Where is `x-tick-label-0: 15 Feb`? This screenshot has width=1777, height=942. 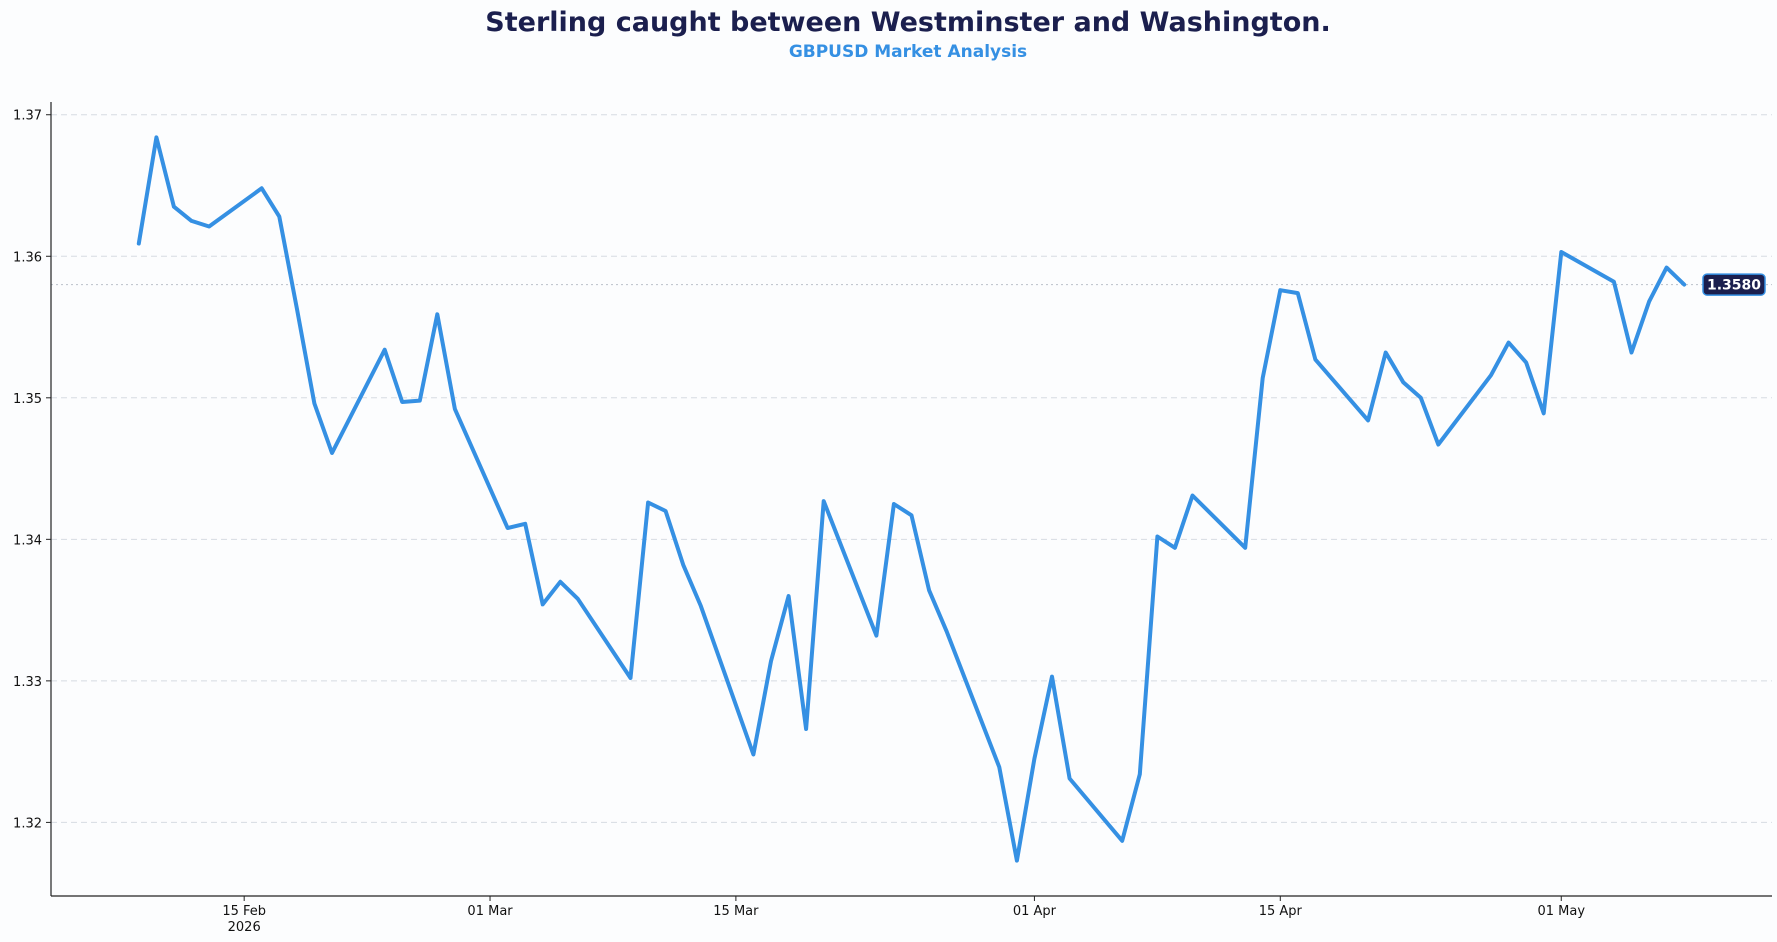
x-tick-label-0: 15 Feb is located at coordinates (244, 911).